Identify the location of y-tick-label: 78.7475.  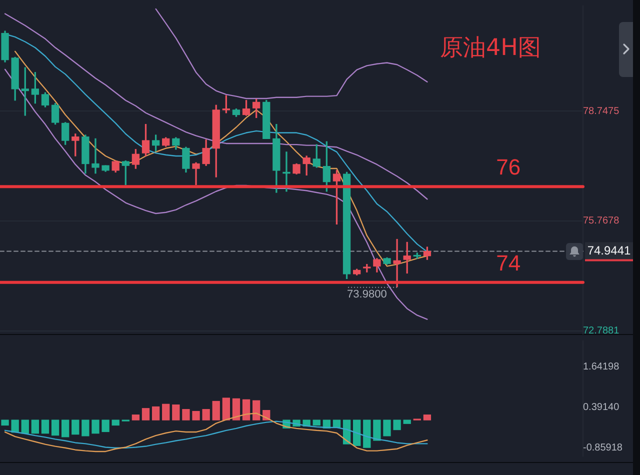
(601, 111).